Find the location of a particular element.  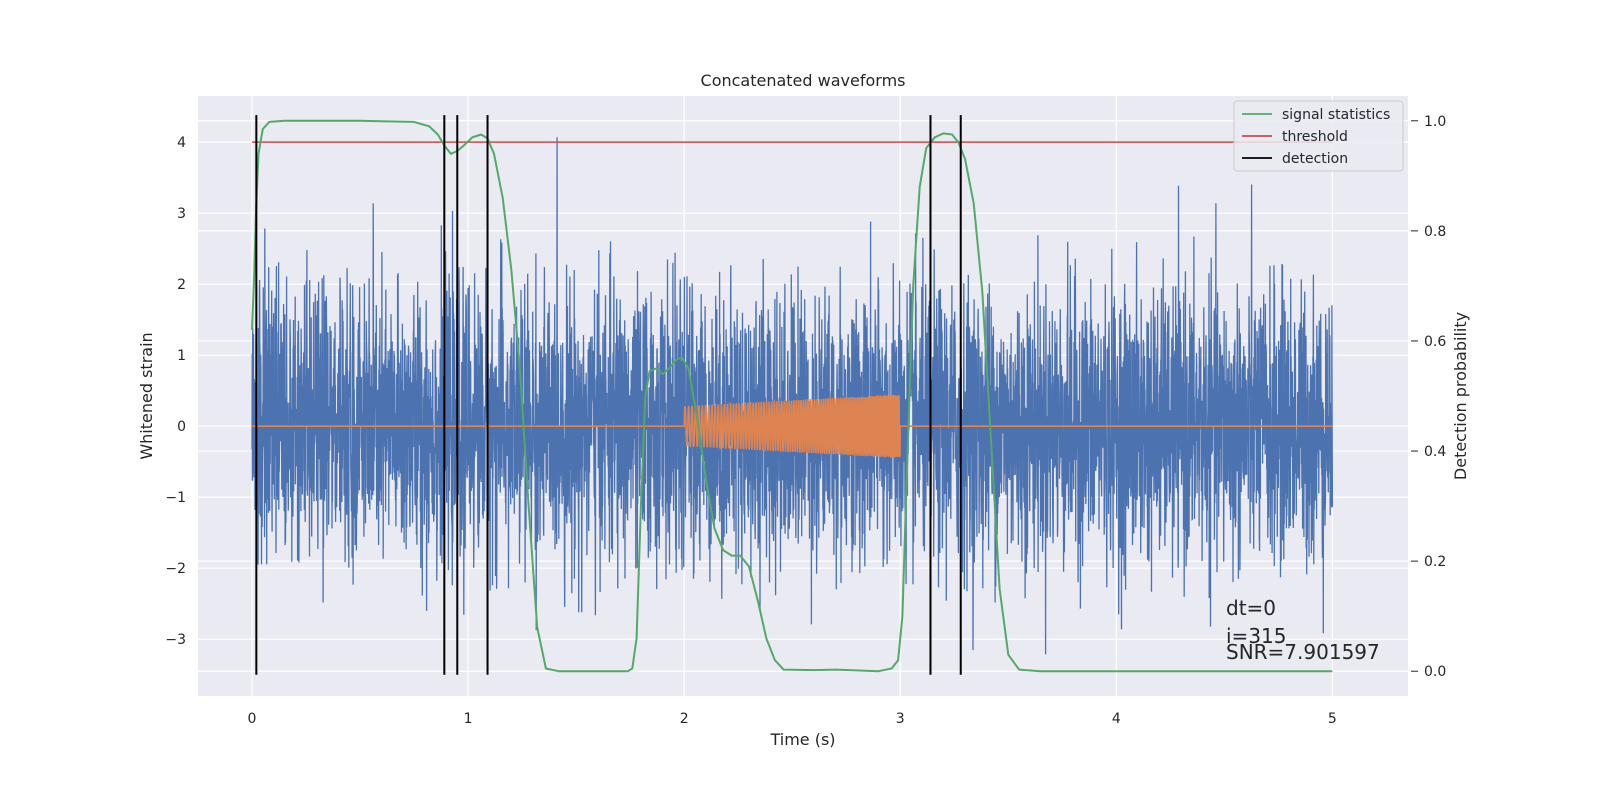

y-tick-label: −3 is located at coordinates (175, 640).